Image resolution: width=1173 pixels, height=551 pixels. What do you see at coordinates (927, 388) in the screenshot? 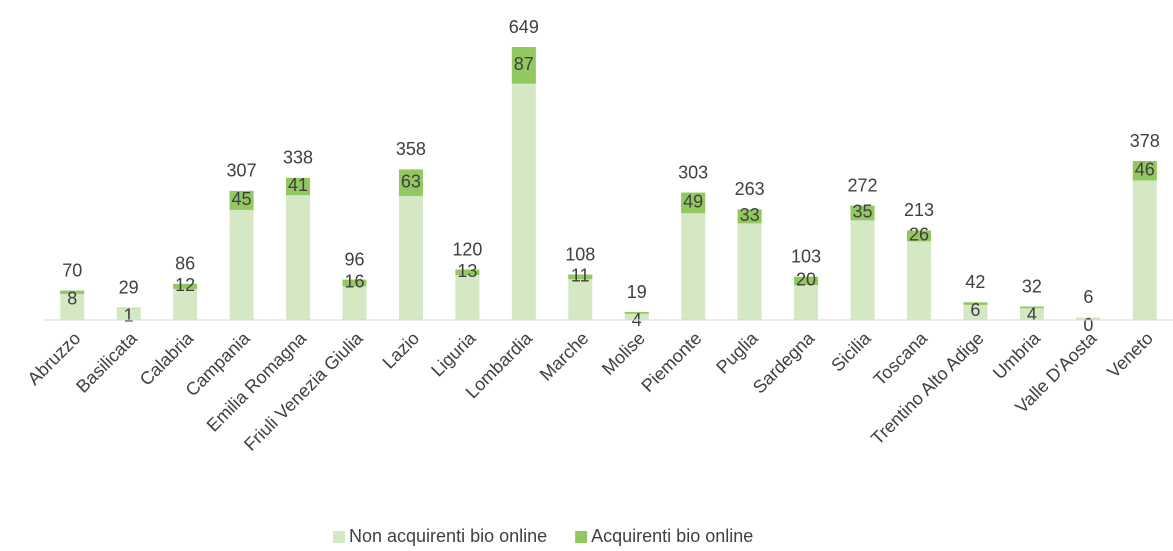
I see `x-tick-label: Trentino Alto Adige` at bounding box center [927, 388].